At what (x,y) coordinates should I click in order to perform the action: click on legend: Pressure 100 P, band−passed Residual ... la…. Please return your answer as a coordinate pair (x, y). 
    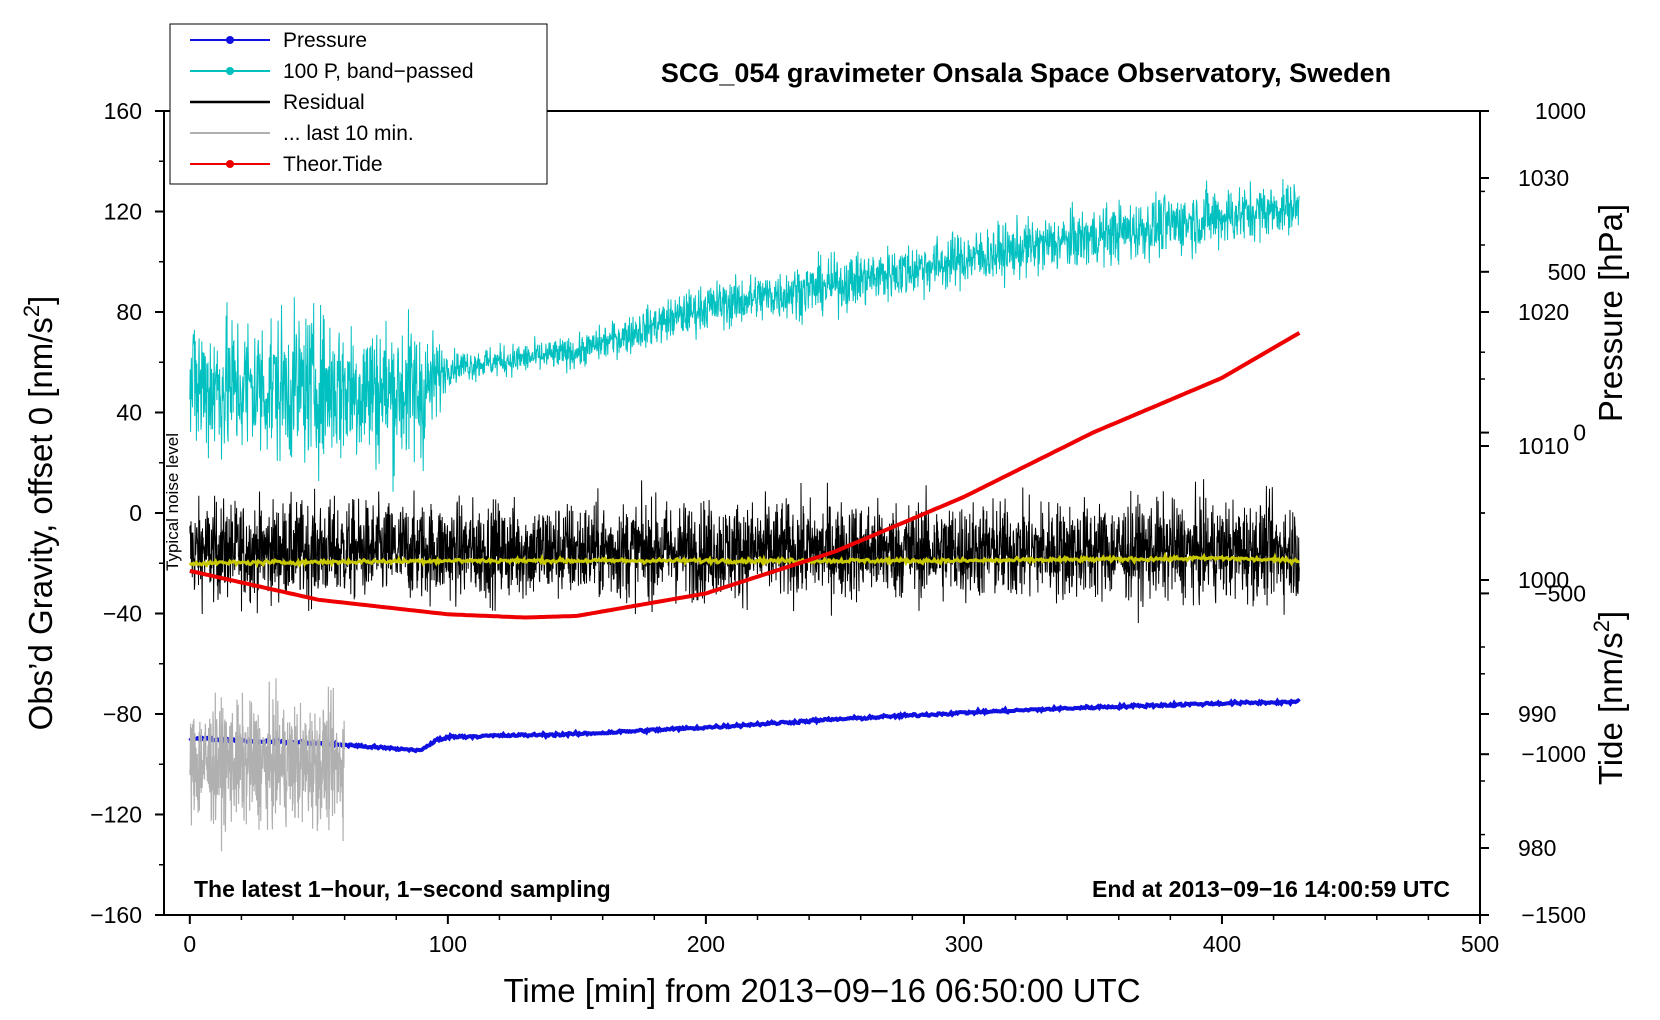
    Looking at the image, I should click on (358, 104).